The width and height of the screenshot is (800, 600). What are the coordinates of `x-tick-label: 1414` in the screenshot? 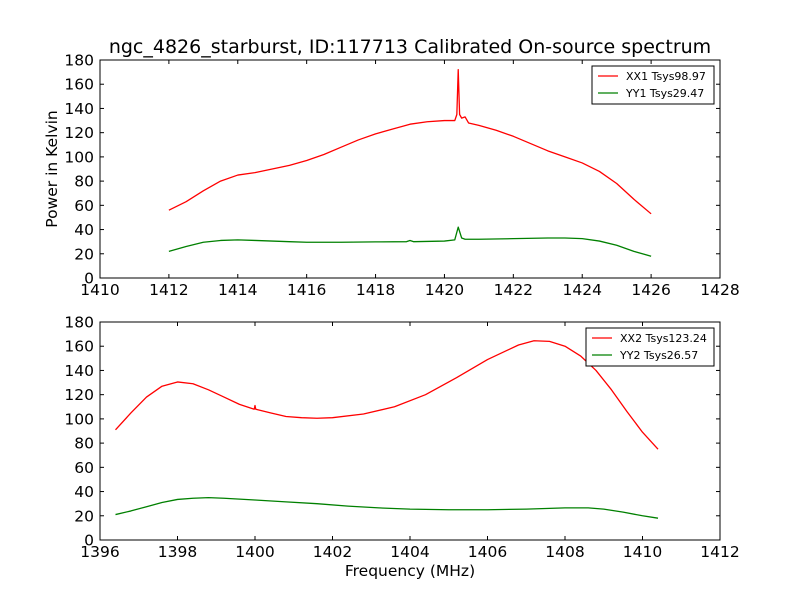 It's located at (237, 290).